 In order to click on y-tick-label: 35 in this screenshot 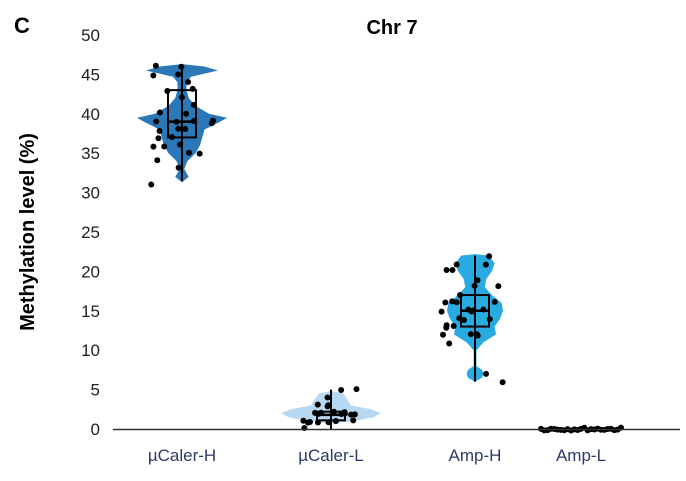, I will do `click(90, 153)`.